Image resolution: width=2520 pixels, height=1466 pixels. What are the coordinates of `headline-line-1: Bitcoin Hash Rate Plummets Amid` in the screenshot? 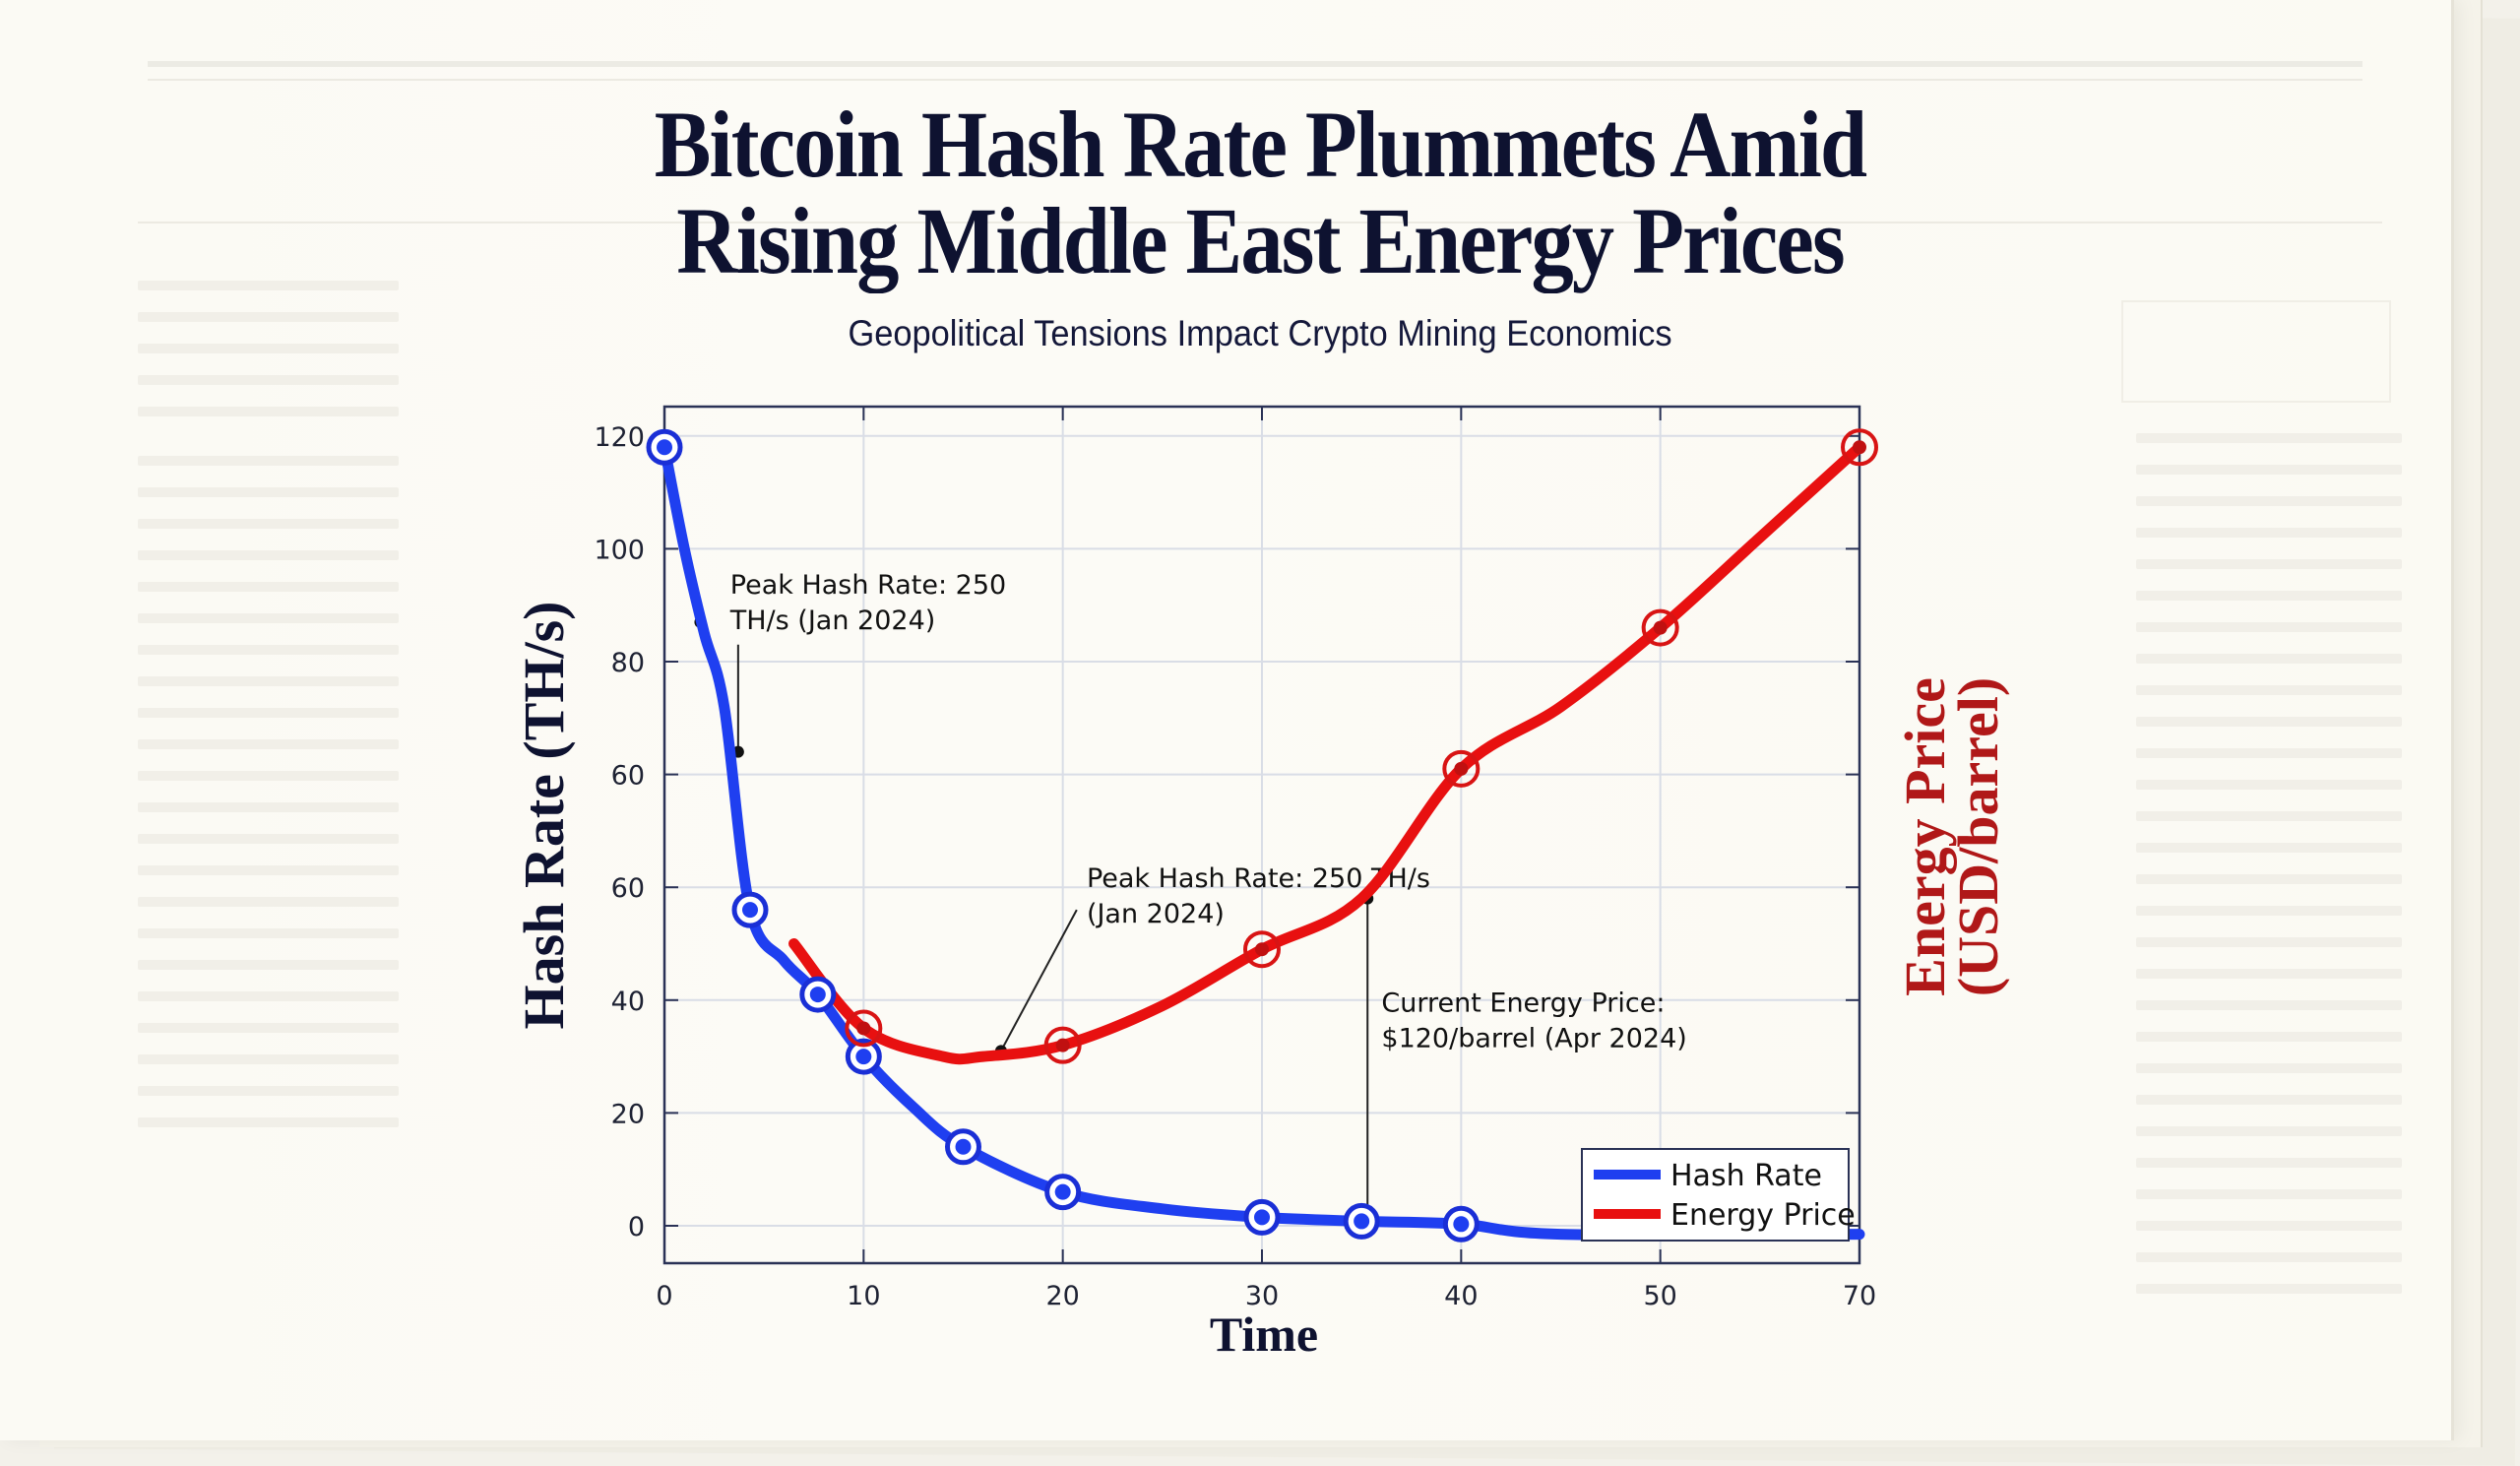 It's located at (1260, 145).